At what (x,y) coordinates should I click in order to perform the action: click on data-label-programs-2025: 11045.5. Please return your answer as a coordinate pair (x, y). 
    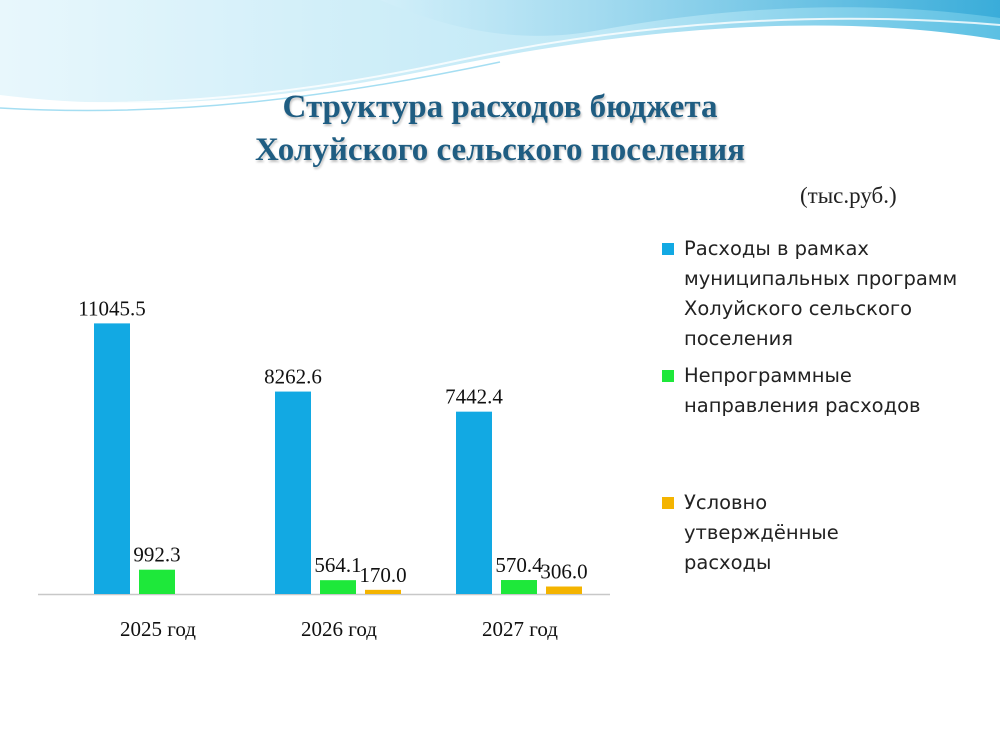
    Looking at the image, I should click on (111, 308).